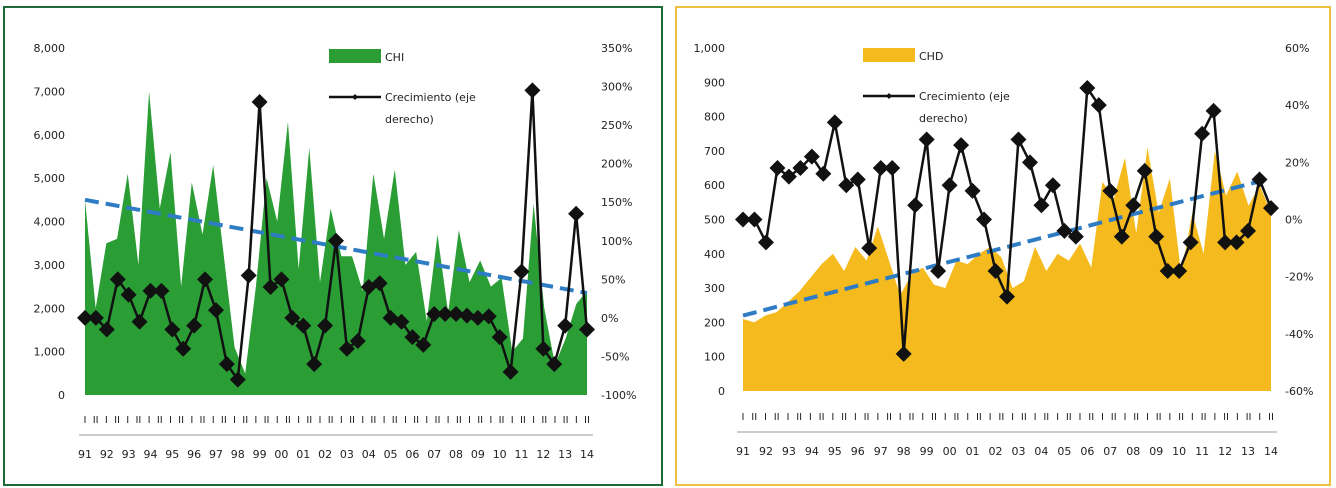 This screenshot has height=488, width=1336. What do you see at coordinates (1087, 451) in the screenshot?
I see `x-year-label: 06` at bounding box center [1087, 451].